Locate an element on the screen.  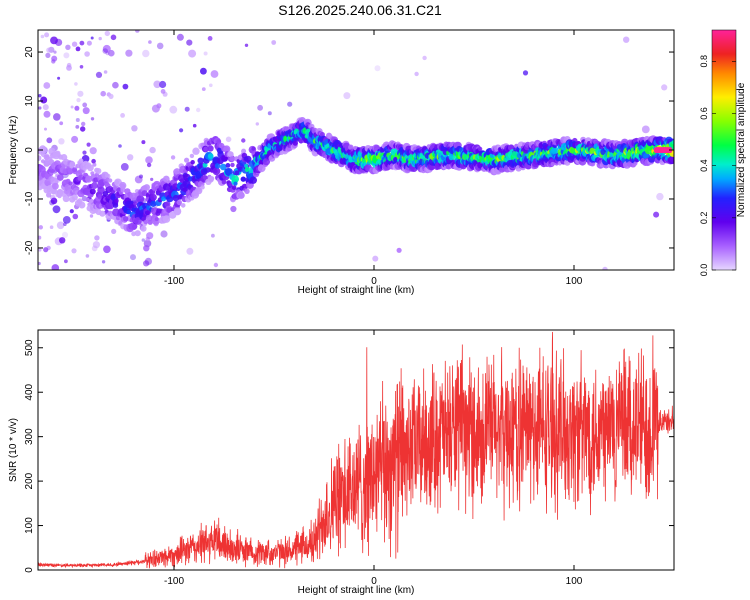
y-tick-label: 300 is located at coordinates (29, 436).